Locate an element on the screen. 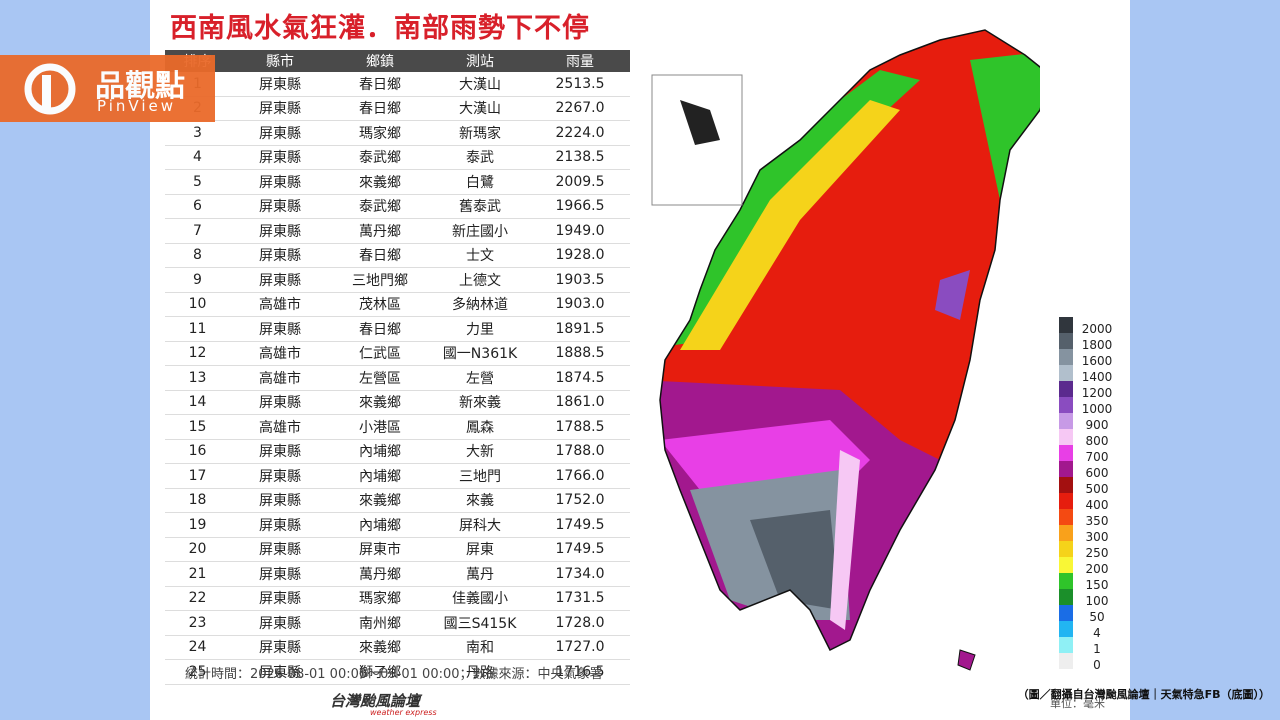 The height and width of the screenshot is (720, 1280). legend-label: 1800 is located at coordinates (1097, 345).